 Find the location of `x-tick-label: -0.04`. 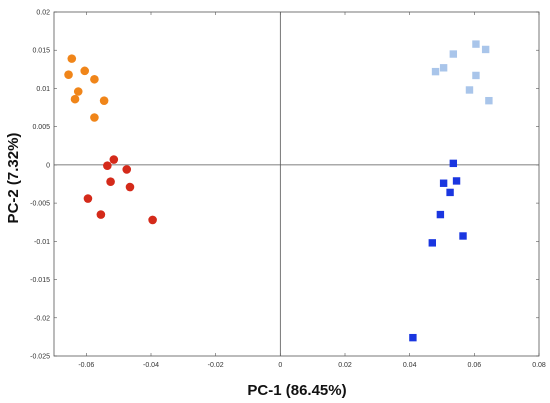

x-tick-label: -0.04 is located at coordinates (151, 365).